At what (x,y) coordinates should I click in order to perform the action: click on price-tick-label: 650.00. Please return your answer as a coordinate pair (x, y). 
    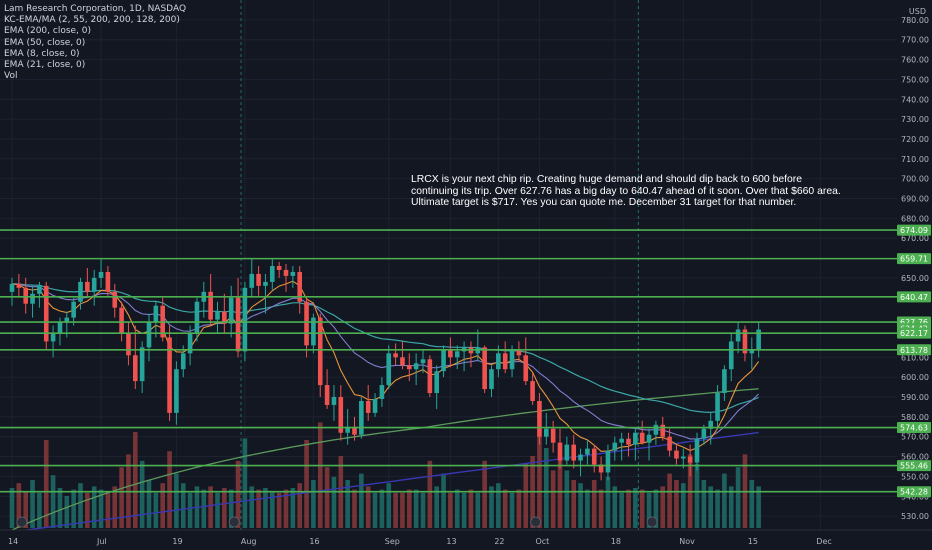
    Looking at the image, I should click on (915, 278).